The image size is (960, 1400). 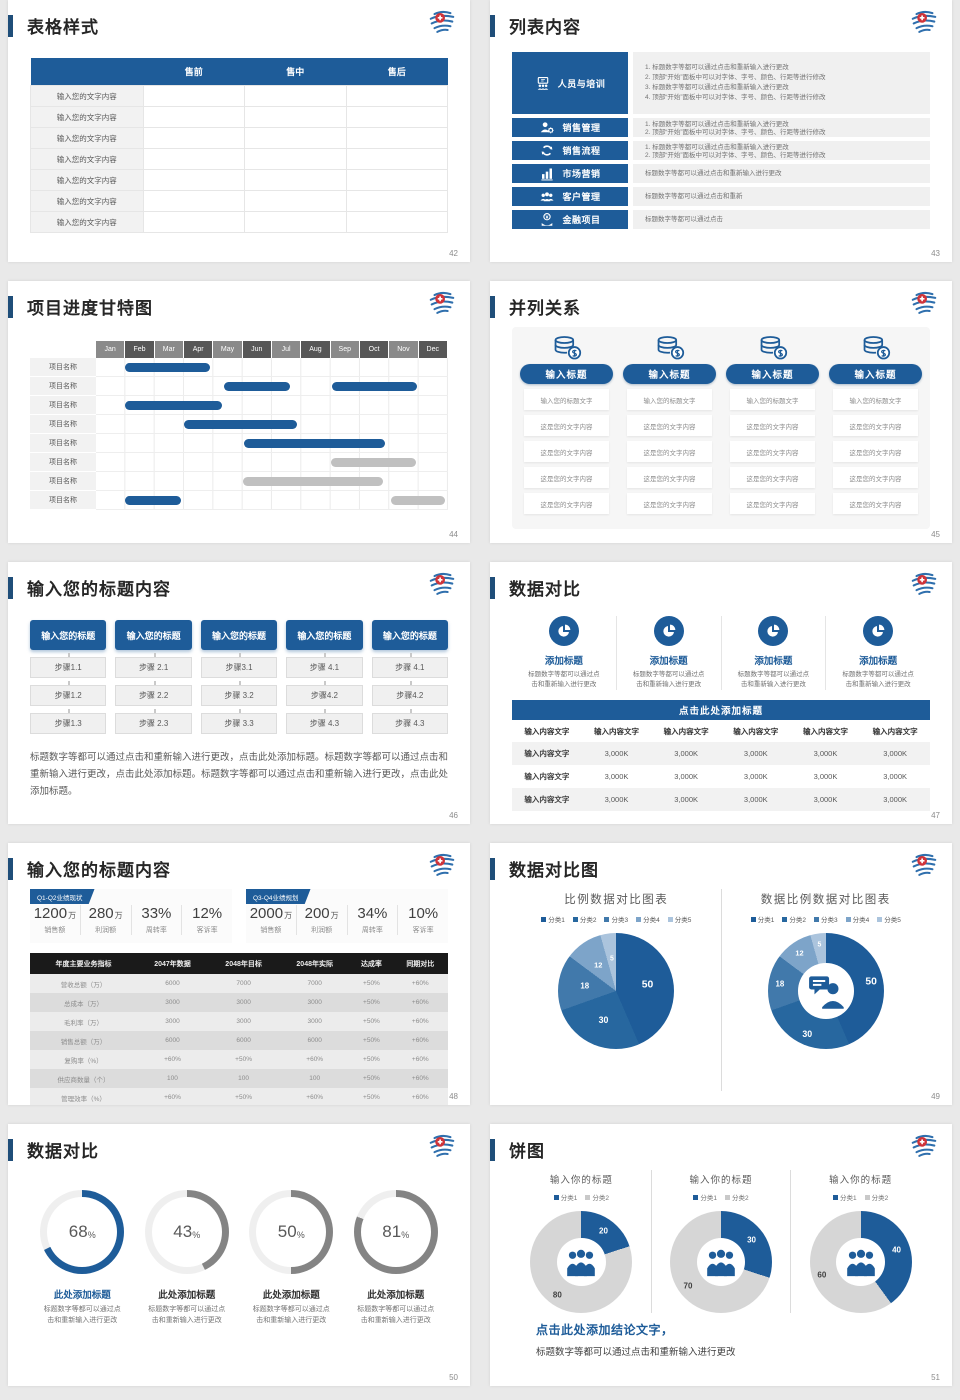 I want to click on title-accent-bar, so click(x=492, y=1149).